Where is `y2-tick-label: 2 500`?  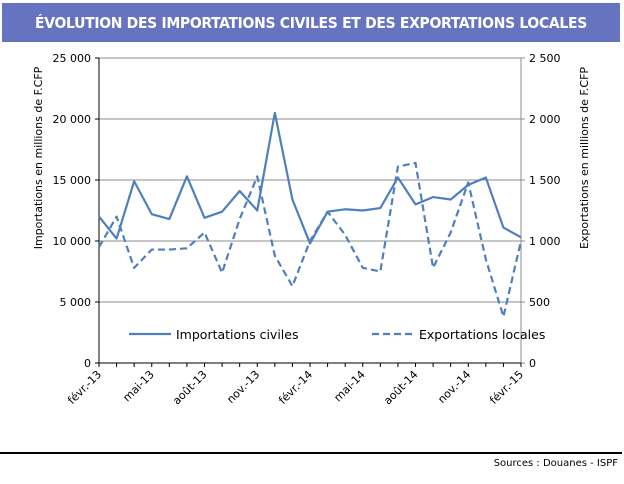 y2-tick-label: 2 500 is located at coordinates (545, 58).